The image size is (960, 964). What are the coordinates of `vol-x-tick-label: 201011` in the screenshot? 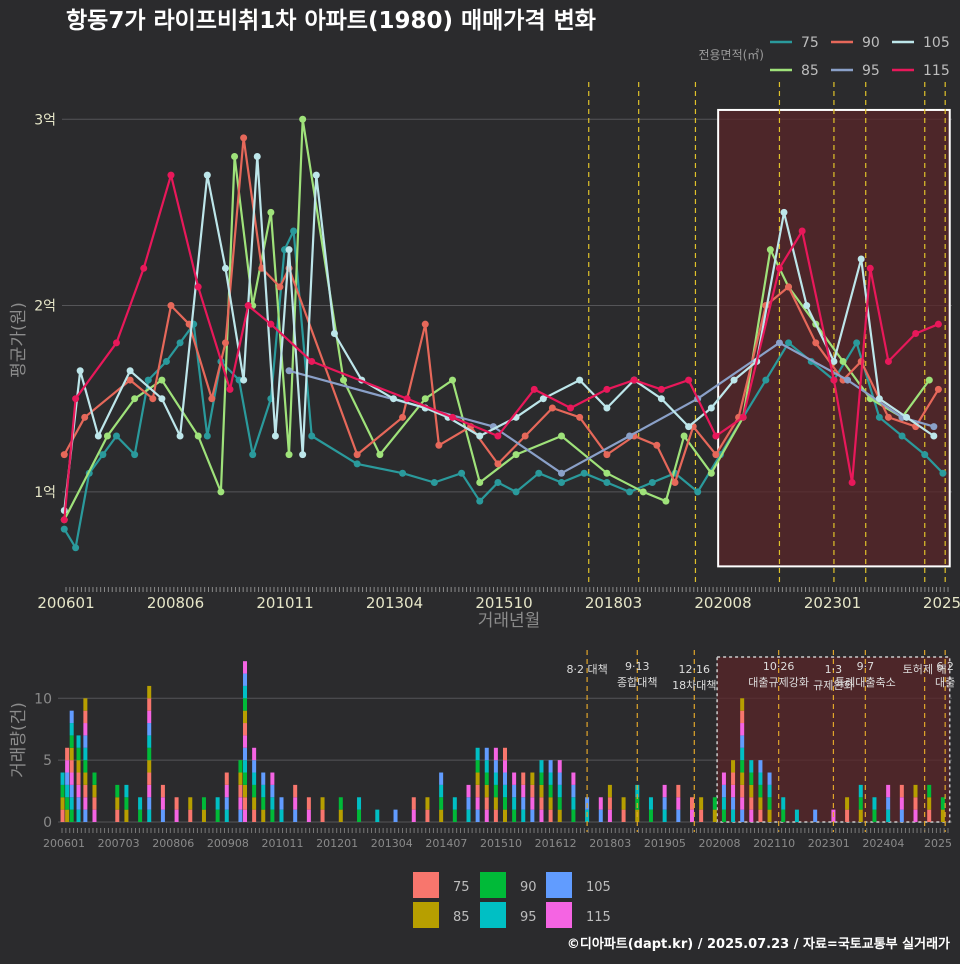 It's located at (283, 843).